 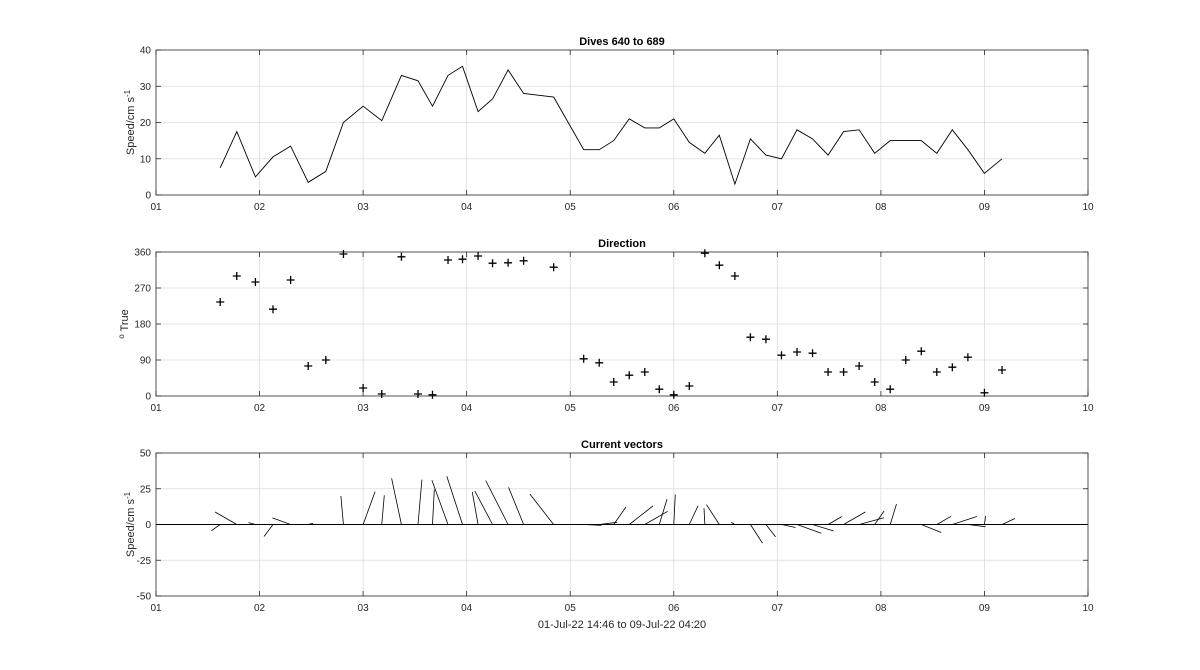 I want to click on chart-title: Current vectors, so click(x=622, y=445).